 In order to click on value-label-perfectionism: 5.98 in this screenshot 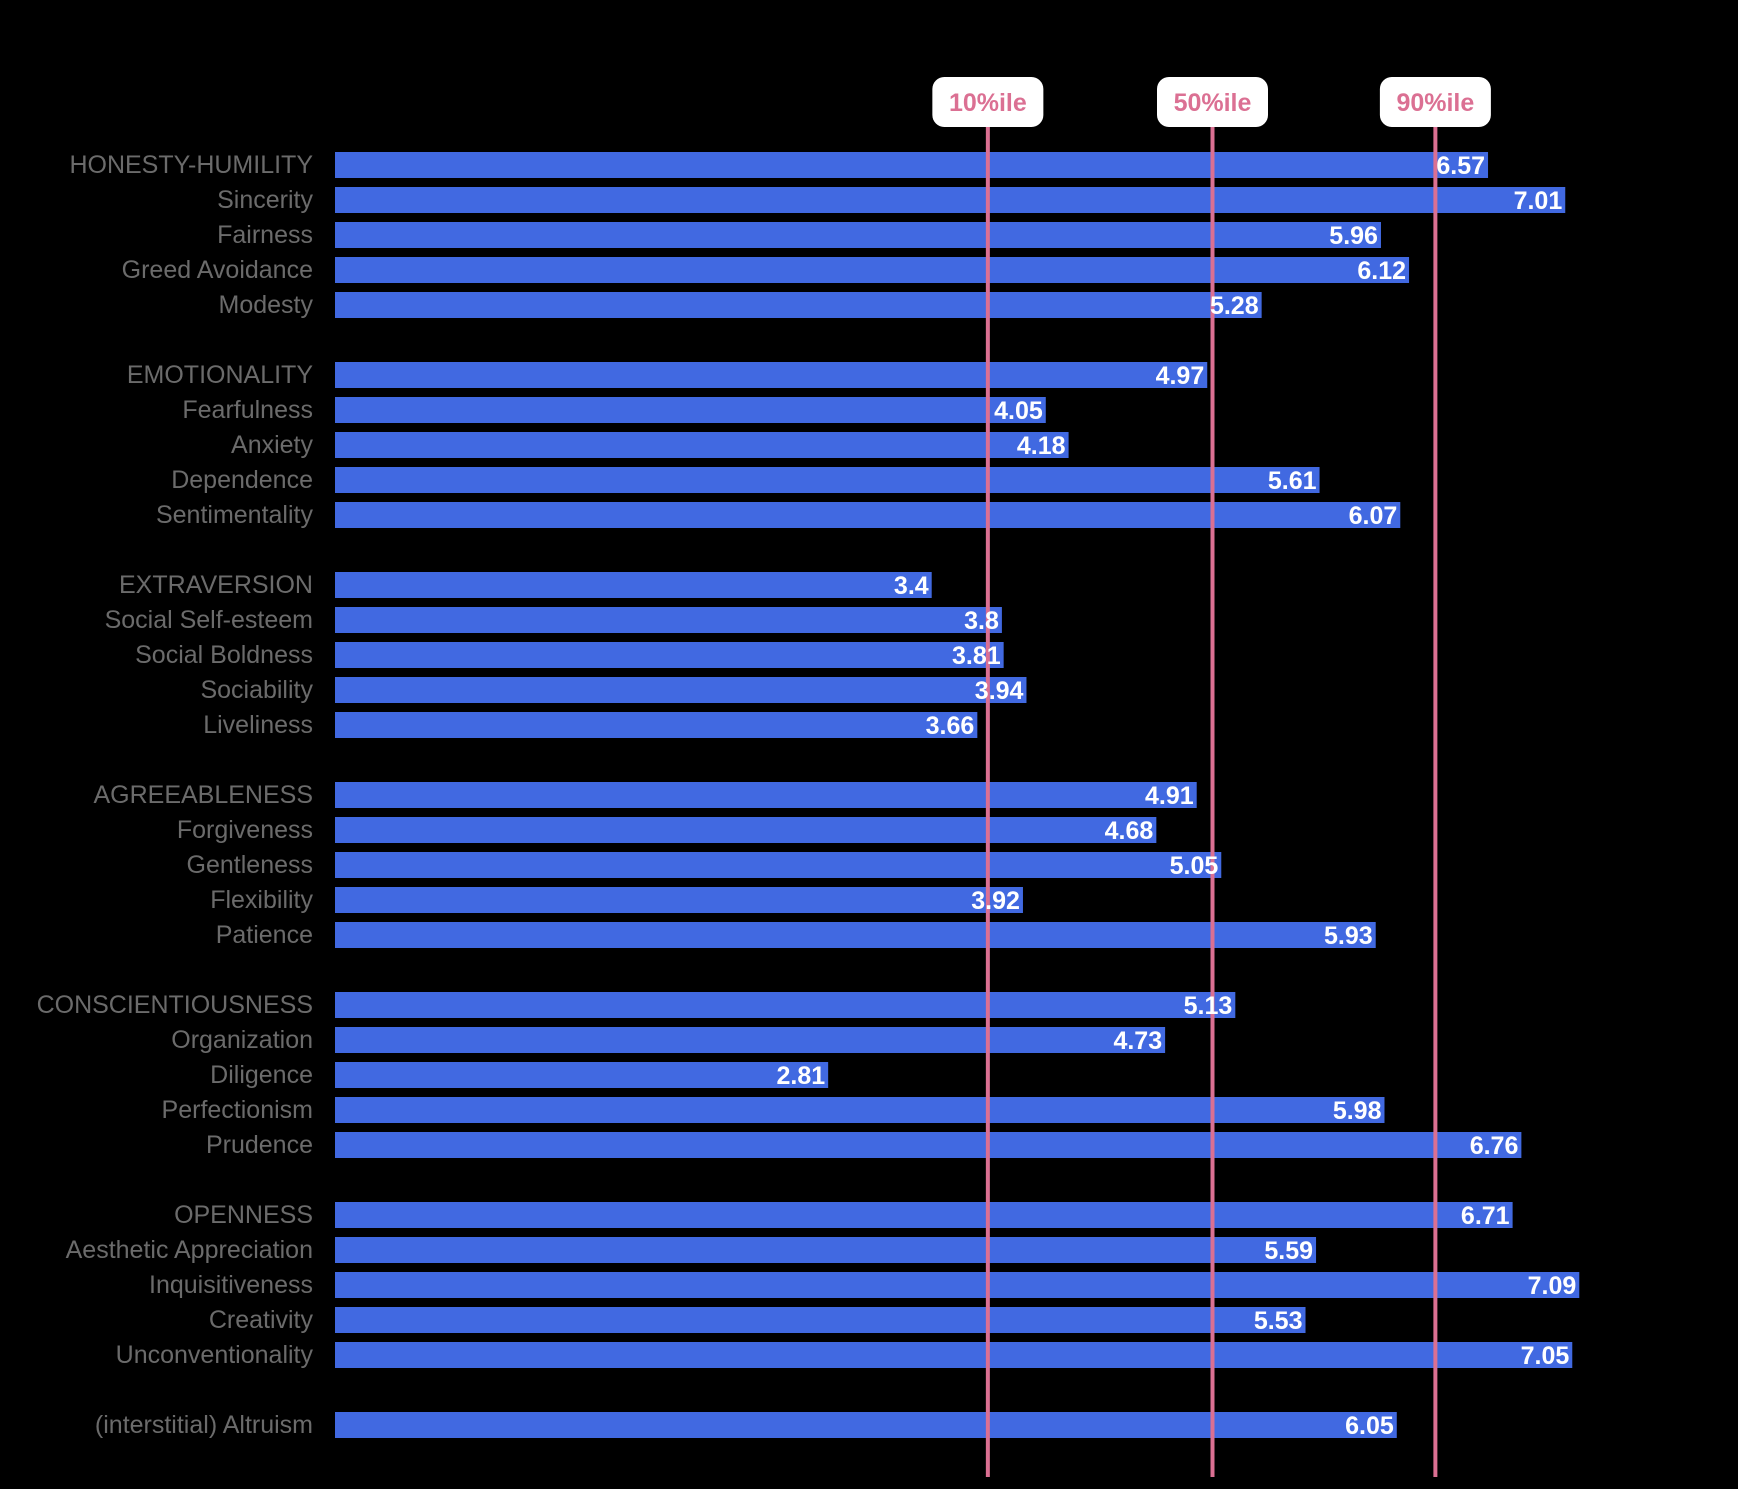, I will do `click(1357, 1111)`.